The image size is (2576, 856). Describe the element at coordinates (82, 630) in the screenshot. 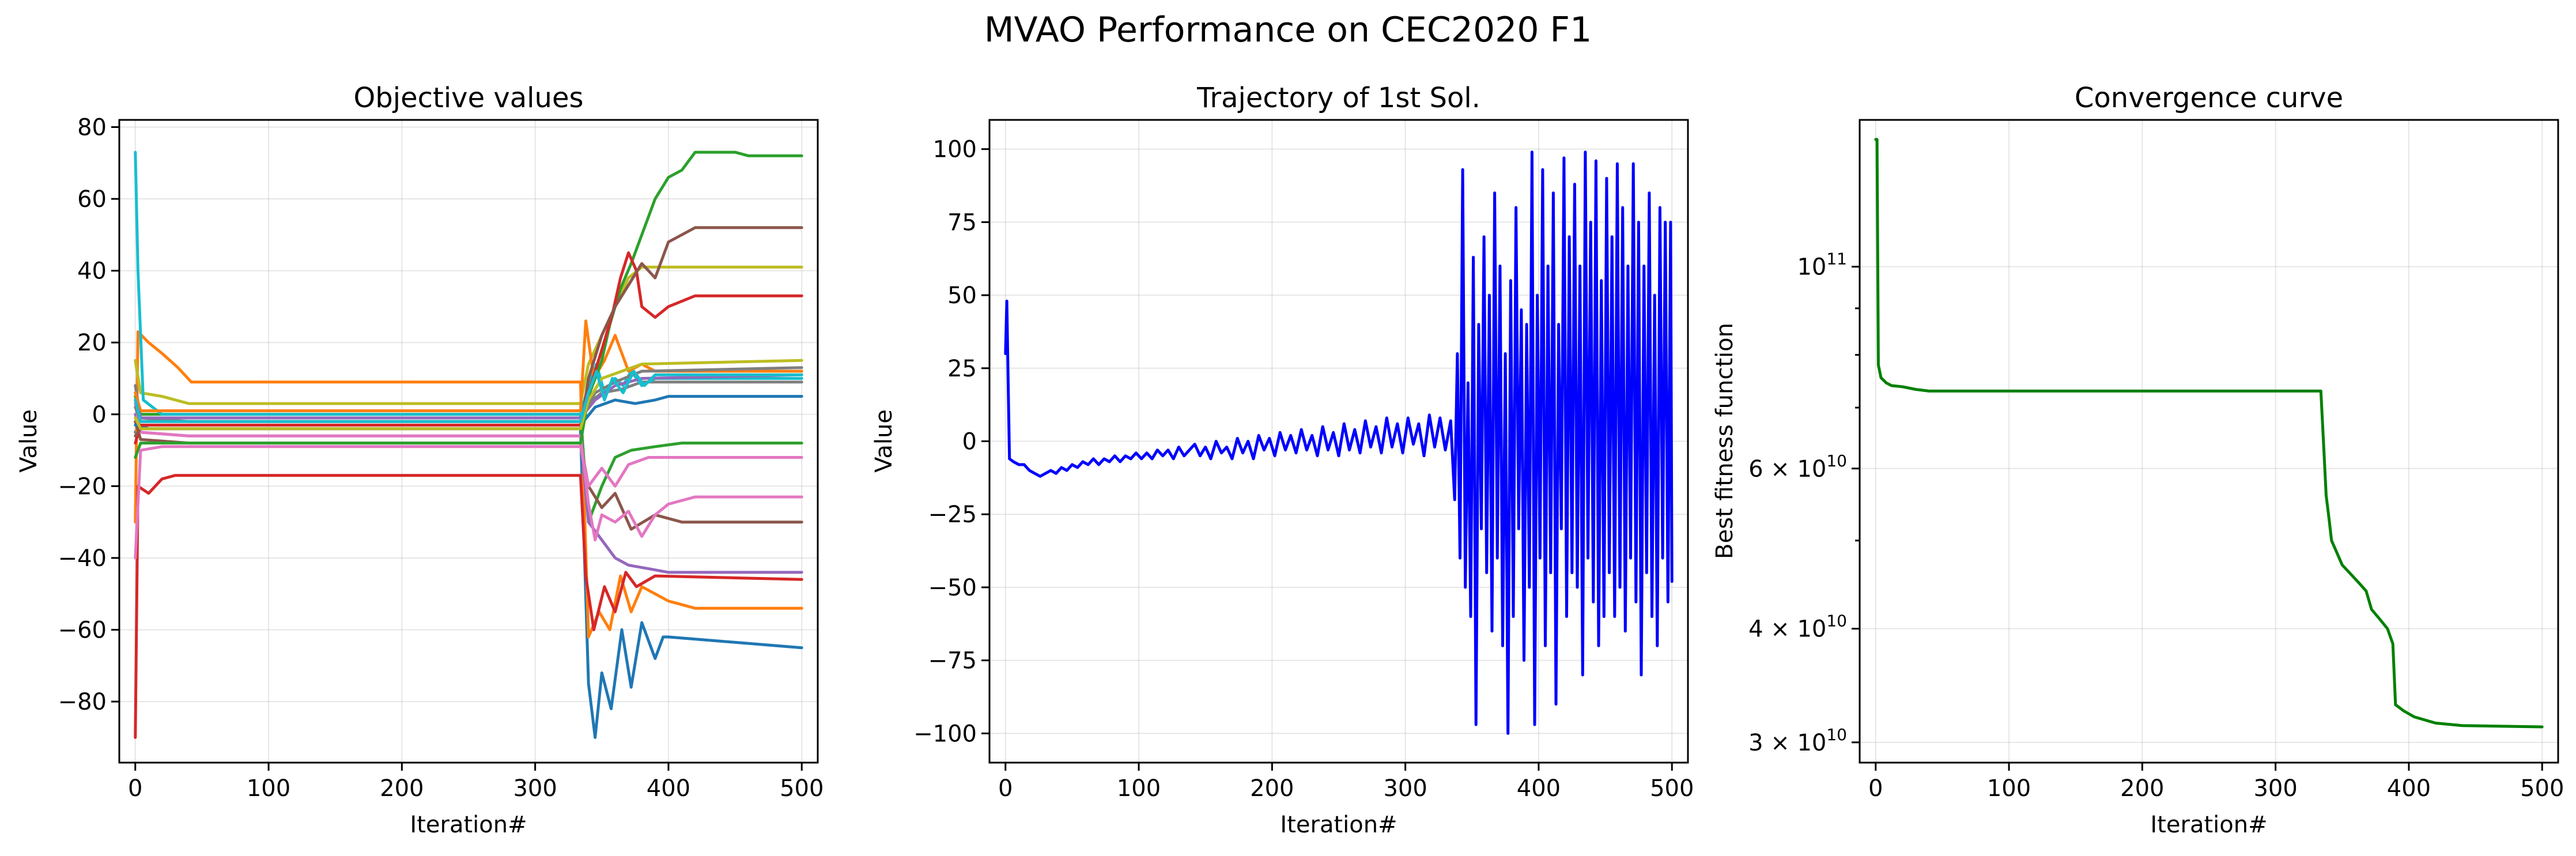

I see `y-tick-label: −60` at that location.